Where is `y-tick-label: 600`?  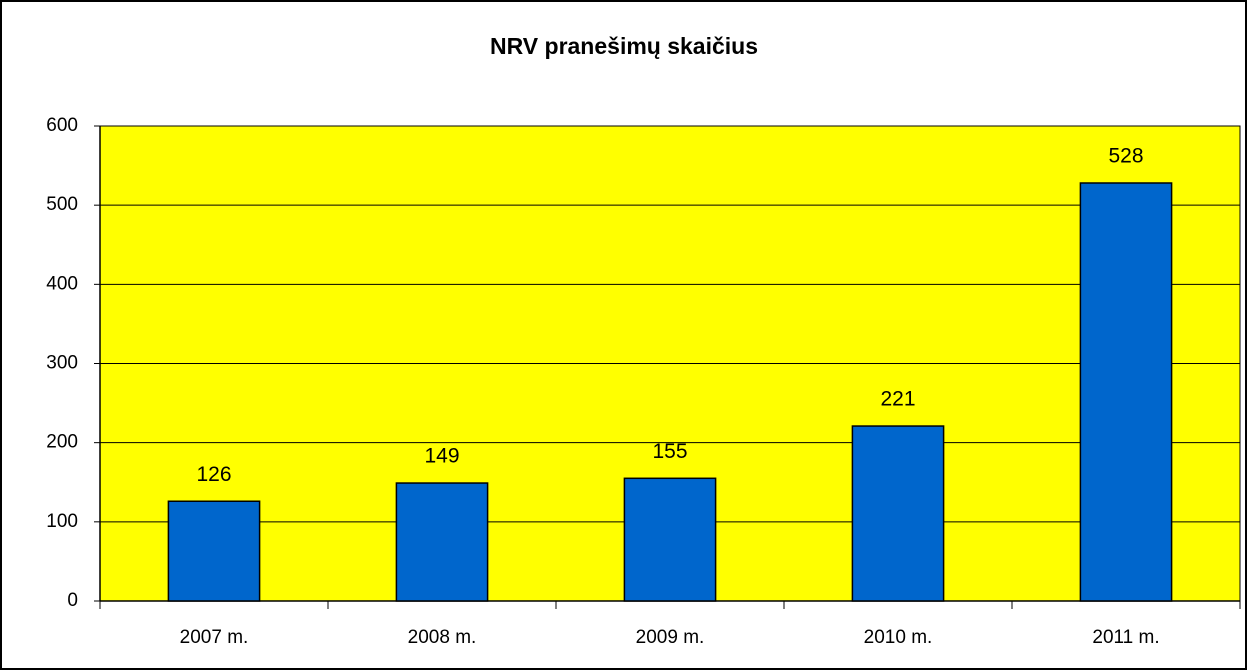
y-tick-label: 600 is located at coordinates (62, 125).